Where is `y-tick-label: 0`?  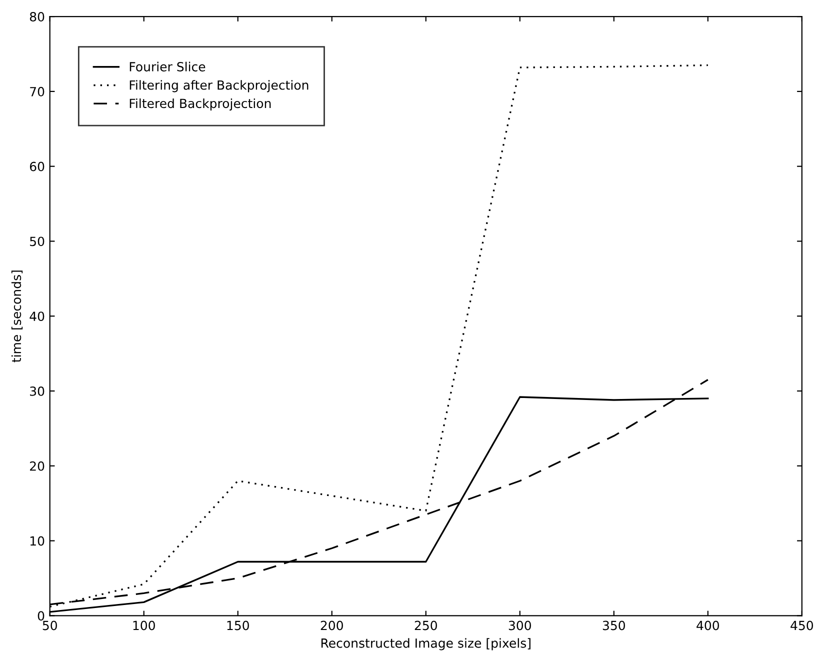
y-tick-label: 0 is located at coordinates (41, 616).